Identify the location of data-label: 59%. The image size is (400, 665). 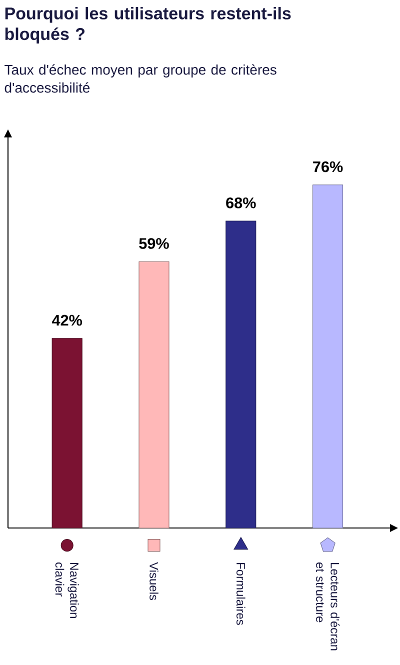
(154, 243).